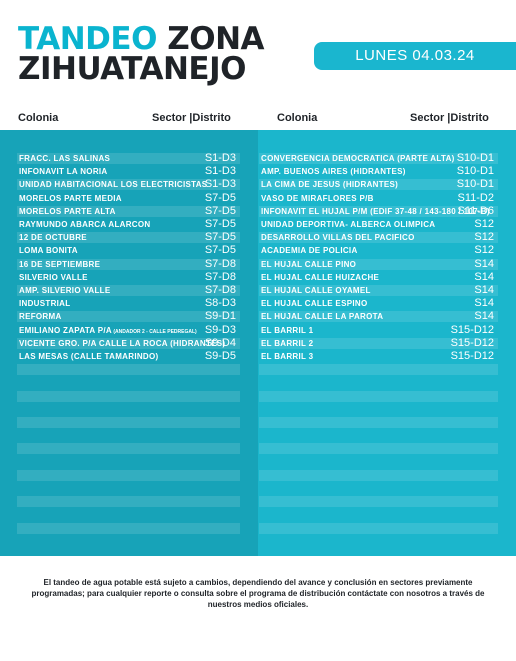 Image resolution: width=516 pixels, height=661 pixels. Describe the element at coordinates (85, 224) in the screenshot. I see `colonia-name: RAYMUNDO ABARCA ALARCON` at that location.